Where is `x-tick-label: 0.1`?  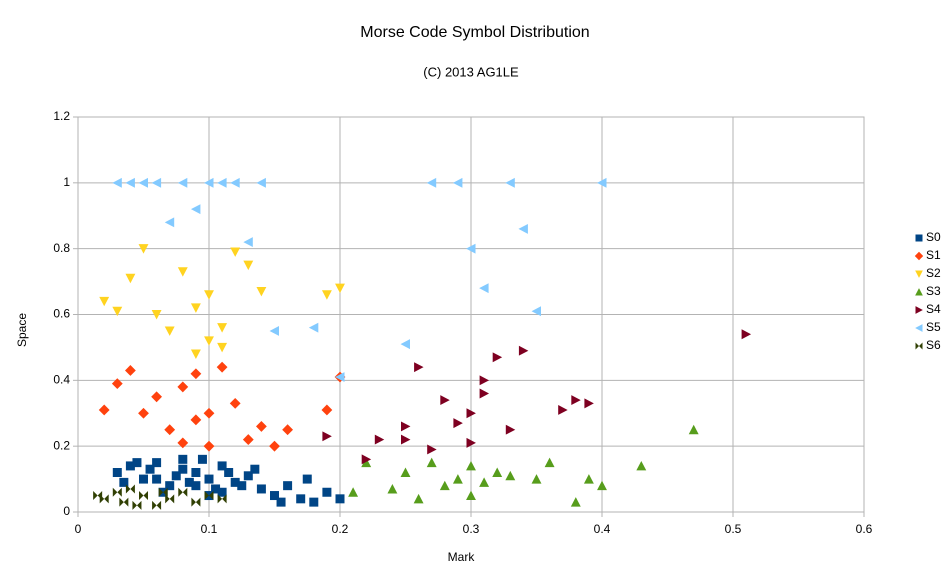 x-tick-label: 0.1 is located at coordinates (209, 529).